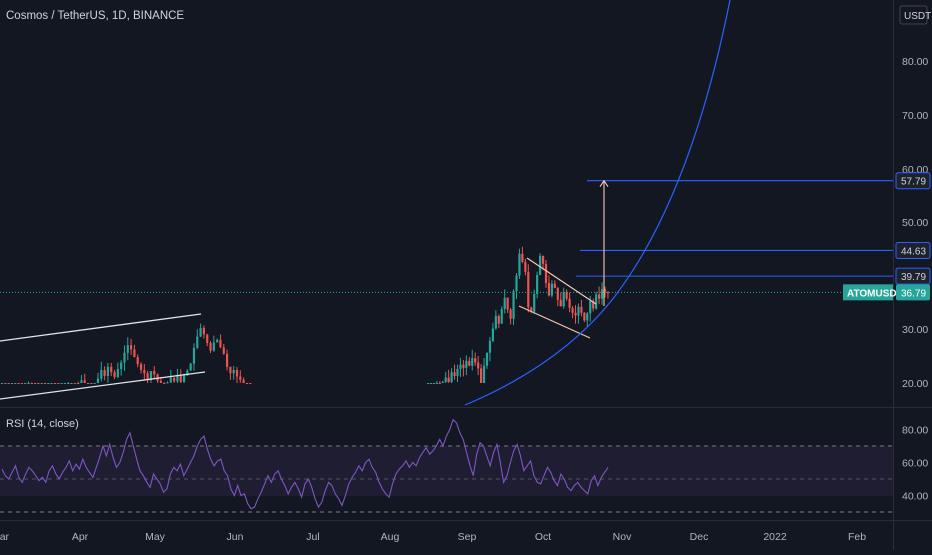 This screenshot has width=932, height=555. What do you see at coordinates (915, 431) in the screenshot?
I see `rsi-tick-label: 80.00` at bounding box center [915, 431].